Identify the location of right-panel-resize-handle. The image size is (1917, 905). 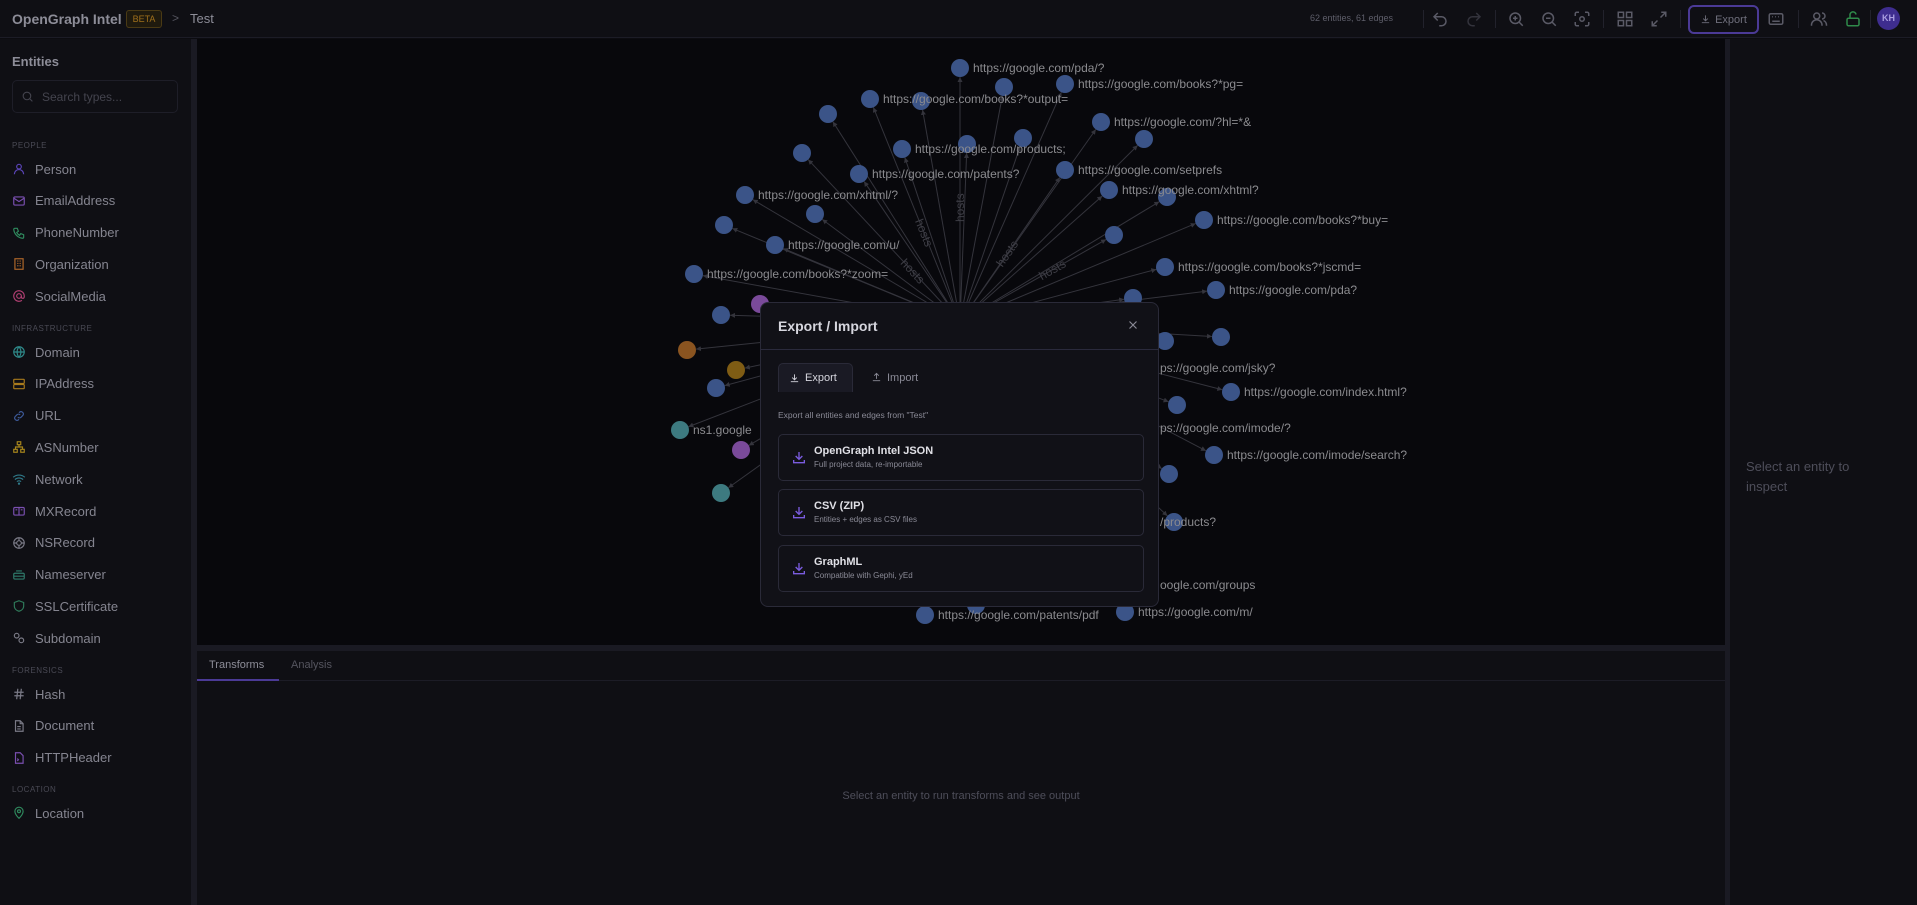
(1727, 472).